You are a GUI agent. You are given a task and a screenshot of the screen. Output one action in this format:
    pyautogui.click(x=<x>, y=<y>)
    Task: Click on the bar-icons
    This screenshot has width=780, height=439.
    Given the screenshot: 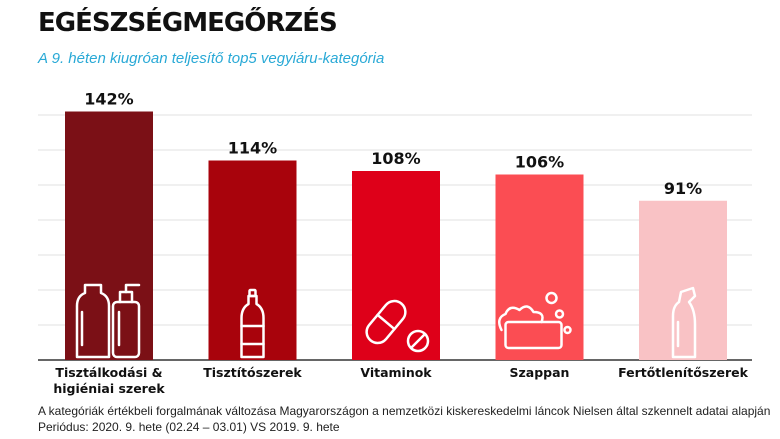 What is the action you would take?
    pyautogui.click(x=386, y=321)
    